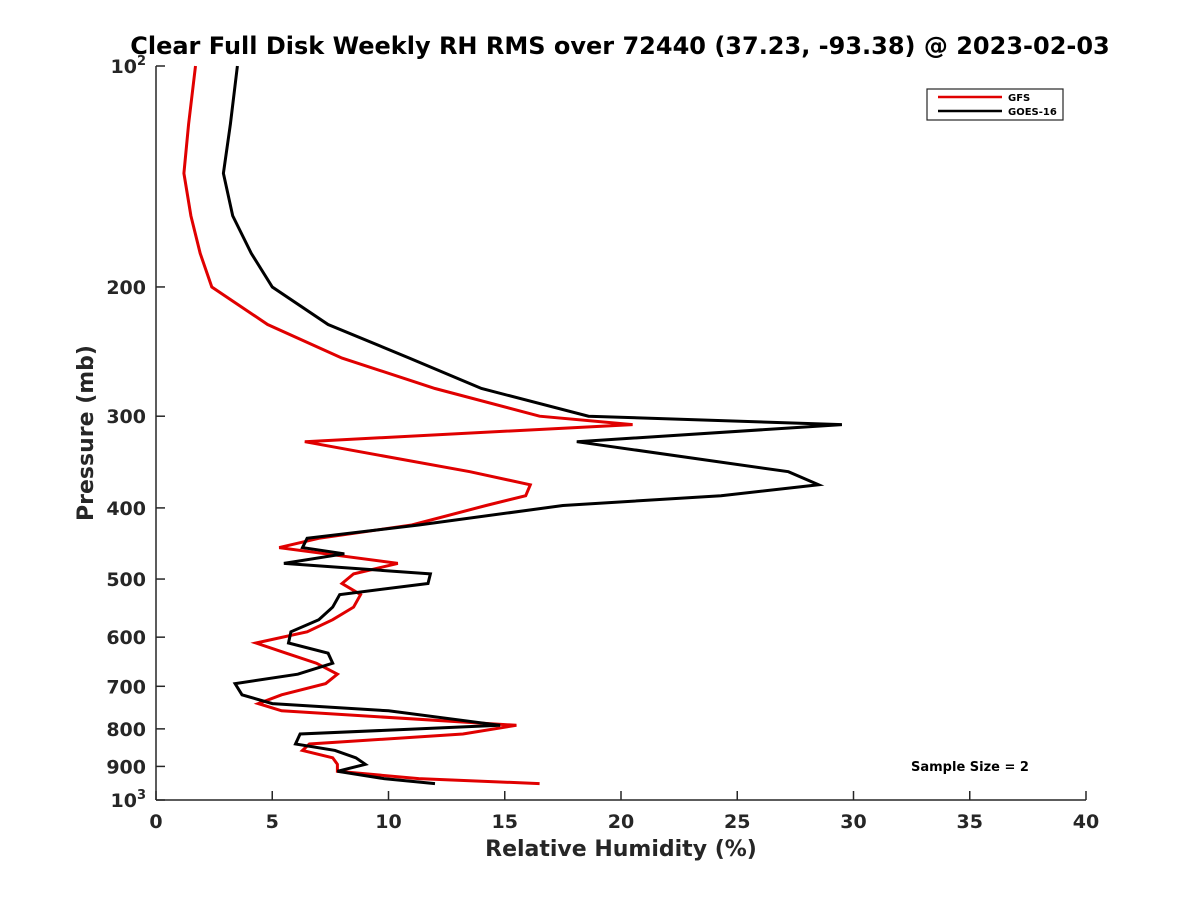 This screenshot has height=900, width=1200. What do you see at coordinates (135, 433) in the screenshot?
I see `y-ticks: 10² 200 300 400 500 600 700 800 900 10³` at bounding box center [135, 433].